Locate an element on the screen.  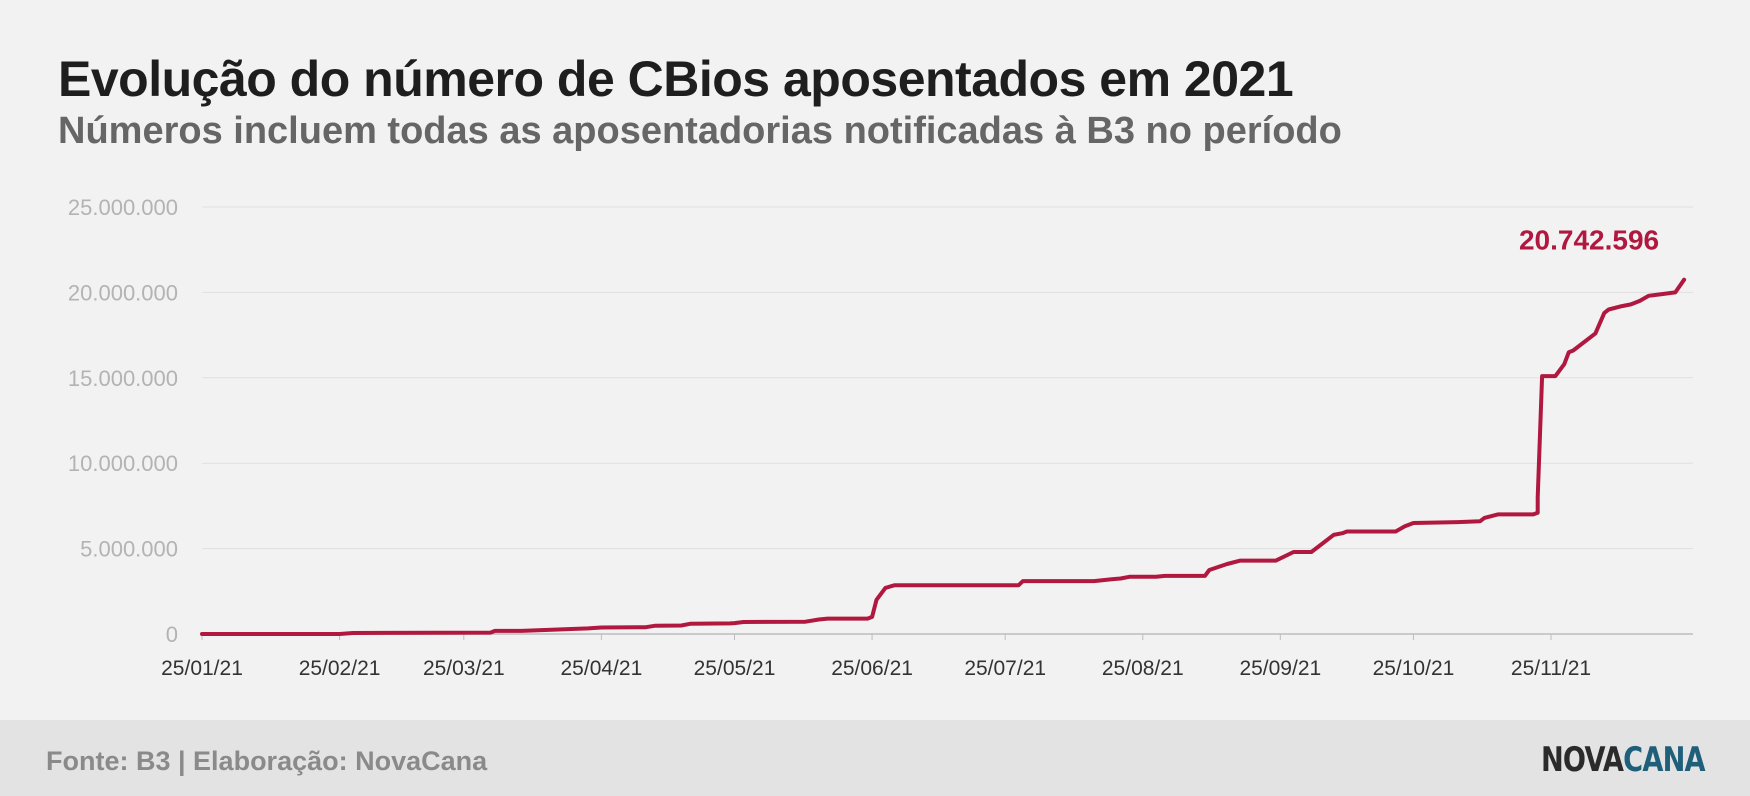
x-tick-label: 25/11/21 is located at coordinates (1551, 668).